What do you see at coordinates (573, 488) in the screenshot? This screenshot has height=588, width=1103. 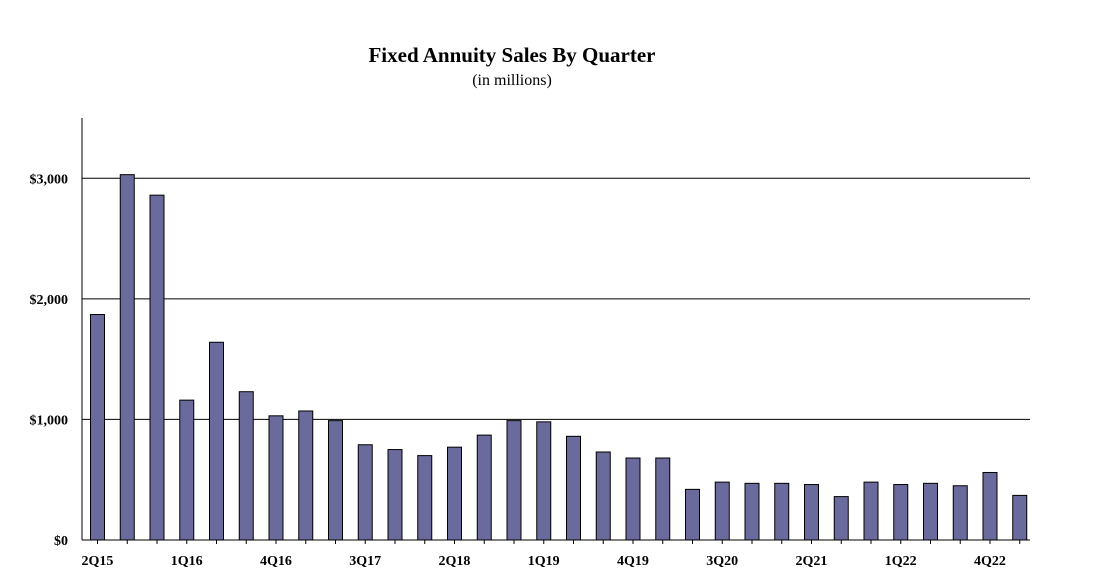 I see `bar-2Q19` at bounding box center [573, 488].